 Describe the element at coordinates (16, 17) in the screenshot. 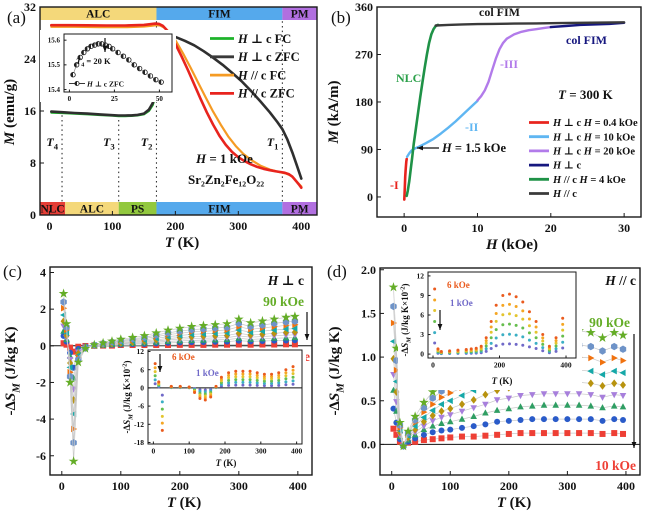

I see `panel-label-a: (a)` at that location.